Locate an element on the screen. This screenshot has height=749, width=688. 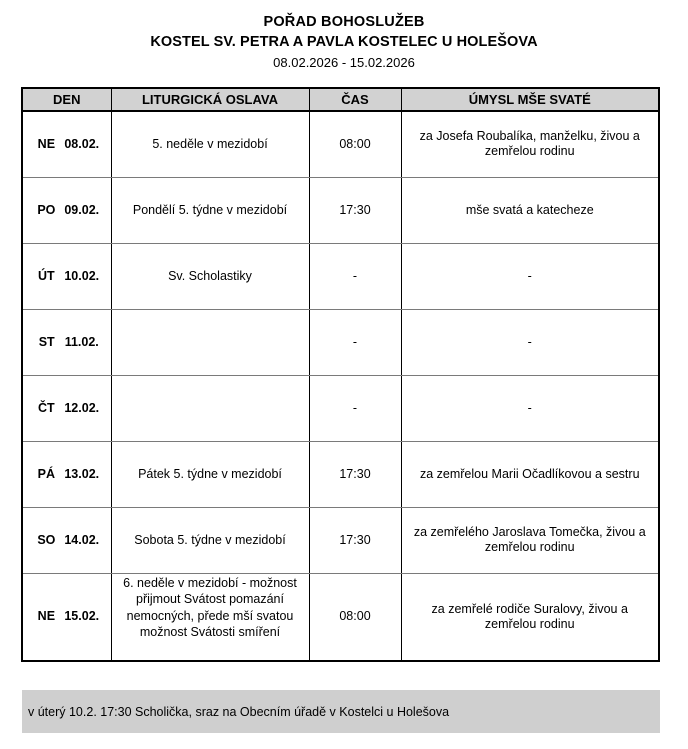
cell-day: SO 14.02. is located at coordinates (66, 540).